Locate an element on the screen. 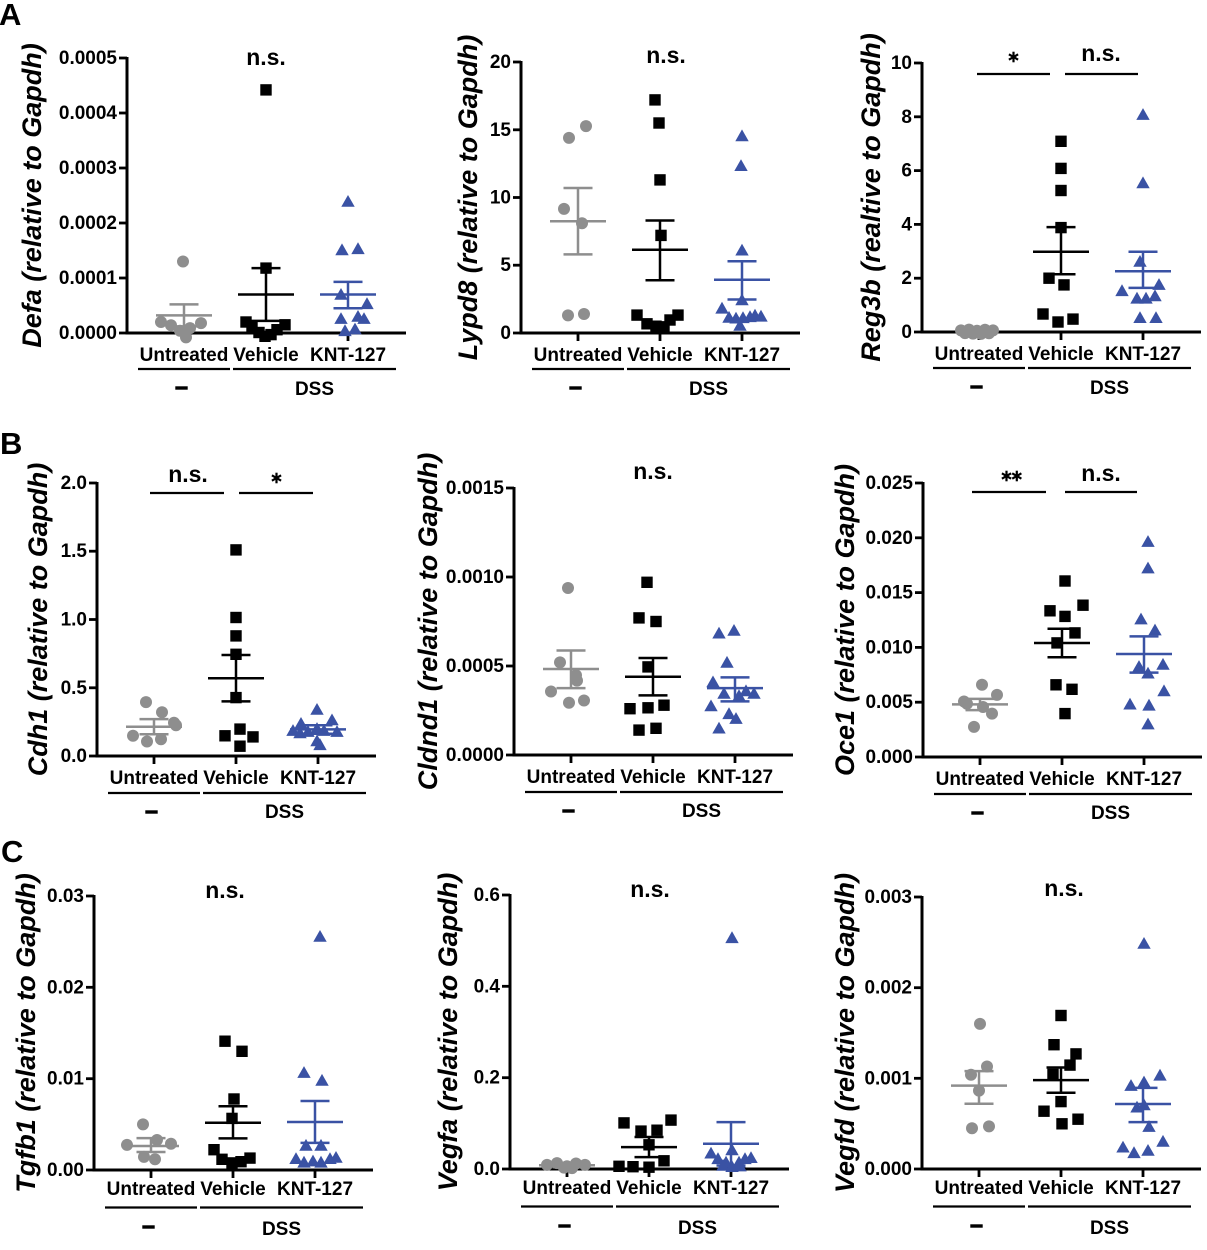 The height and width of the screenshot is (1250, 1207). svg-text: A is located at coordinates (10, 16).